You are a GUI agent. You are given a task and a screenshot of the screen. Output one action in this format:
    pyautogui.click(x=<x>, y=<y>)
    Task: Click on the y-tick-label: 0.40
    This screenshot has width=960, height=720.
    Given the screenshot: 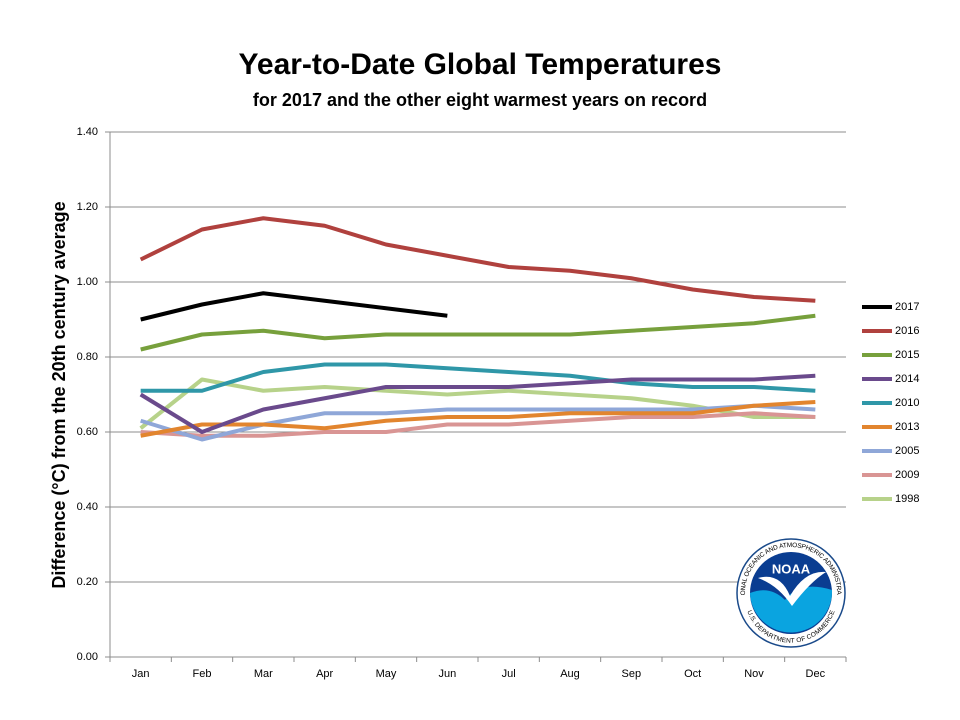 What is the action you would take?
    pyautogui.click(x=87, y=507)
    